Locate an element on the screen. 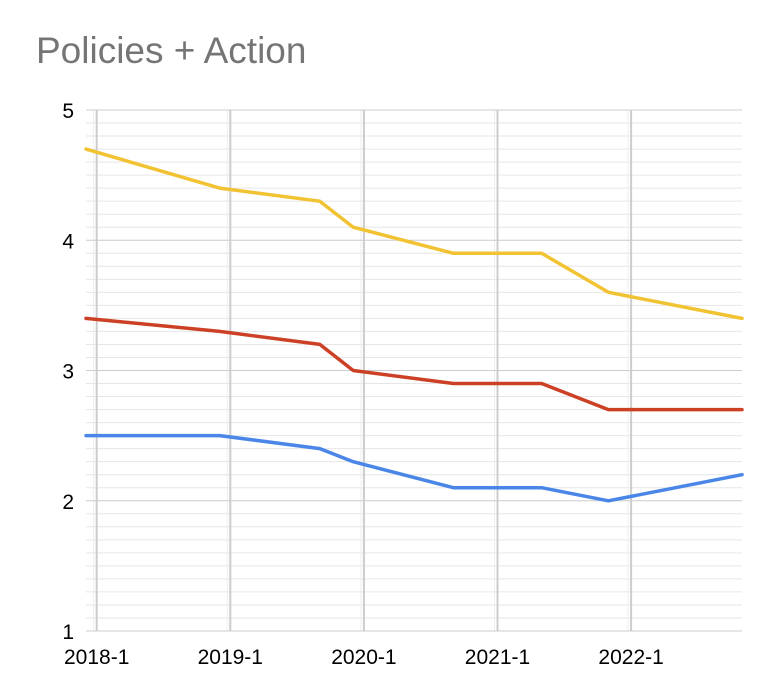  y-tick-label: 3 is located at coordinates (68, 372).